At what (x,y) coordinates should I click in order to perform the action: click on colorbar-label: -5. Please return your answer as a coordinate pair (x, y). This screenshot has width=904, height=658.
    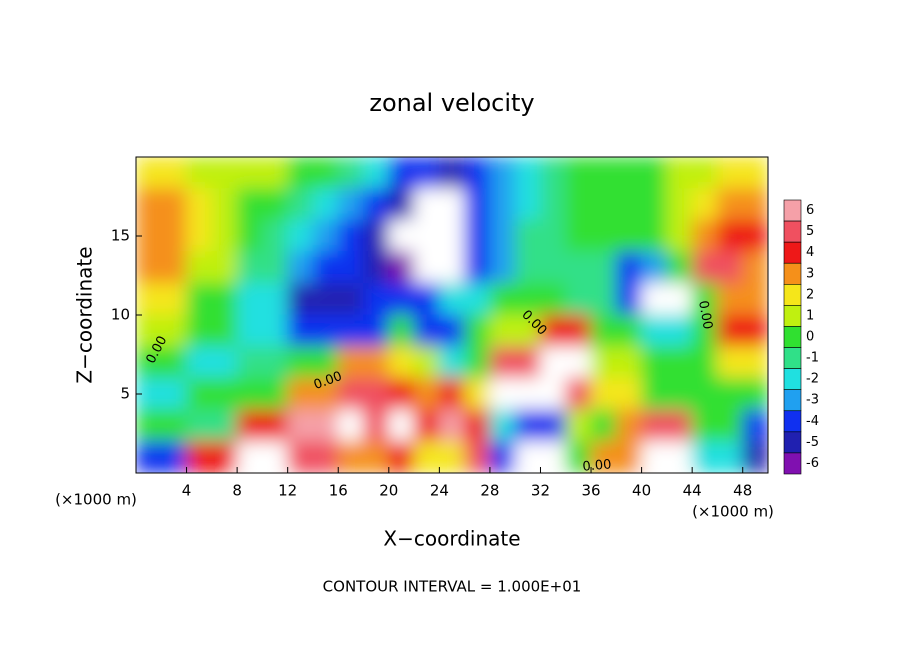
    Looking at the image, I should click on (812, 442).